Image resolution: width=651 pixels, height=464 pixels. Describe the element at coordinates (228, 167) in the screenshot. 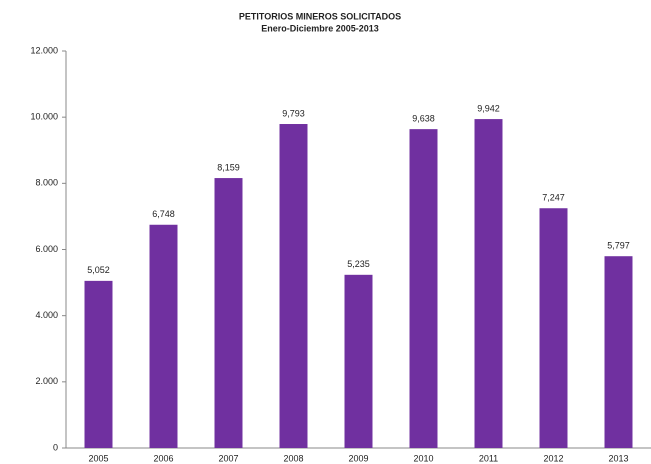

I see `value-label: 8,159` at that location.